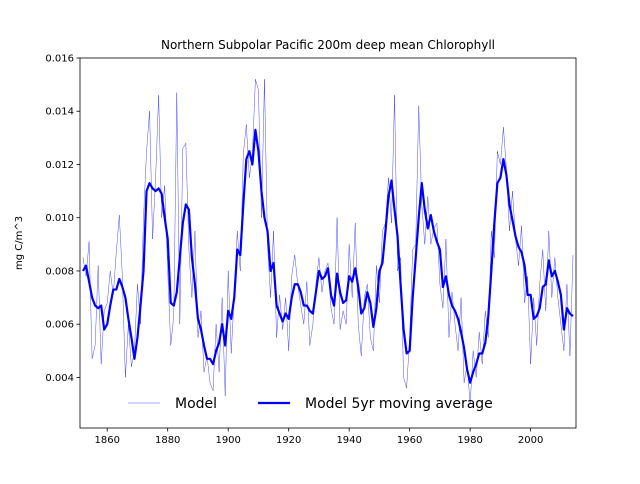 Image resolution: width=640 pixels, height=484 pixels. What do you see at coordinates (59, 378) in the screenshot?
I see `y-tick-label: 0.004` at bounding box center [59, 378].